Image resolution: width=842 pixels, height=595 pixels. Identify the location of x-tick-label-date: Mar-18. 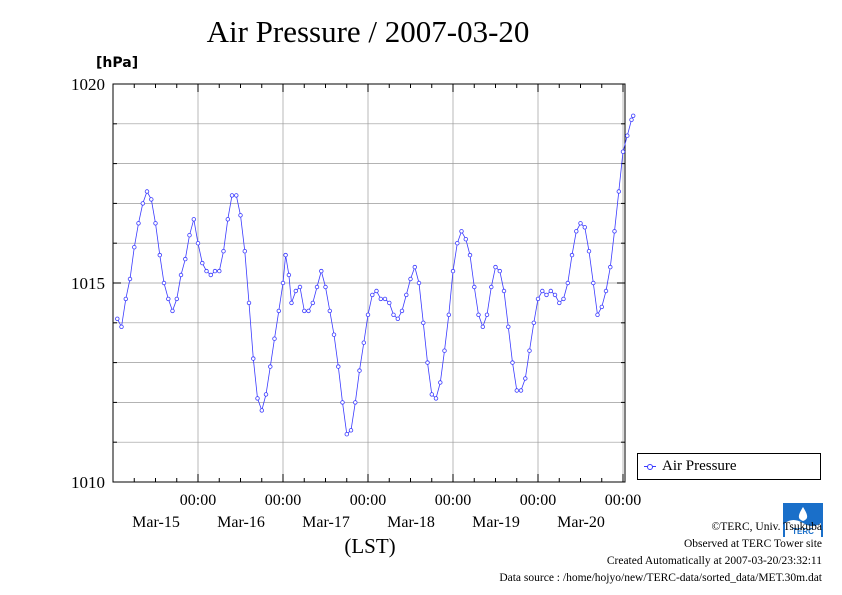
(411, 522).